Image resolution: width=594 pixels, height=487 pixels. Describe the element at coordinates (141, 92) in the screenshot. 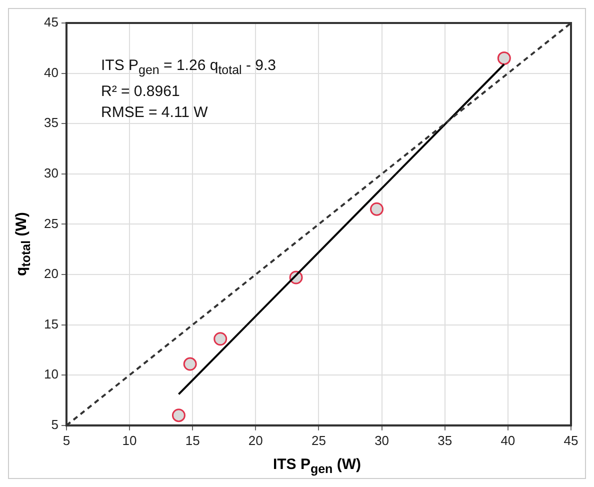

I see `annotation: R² = 0.8961` at that location.